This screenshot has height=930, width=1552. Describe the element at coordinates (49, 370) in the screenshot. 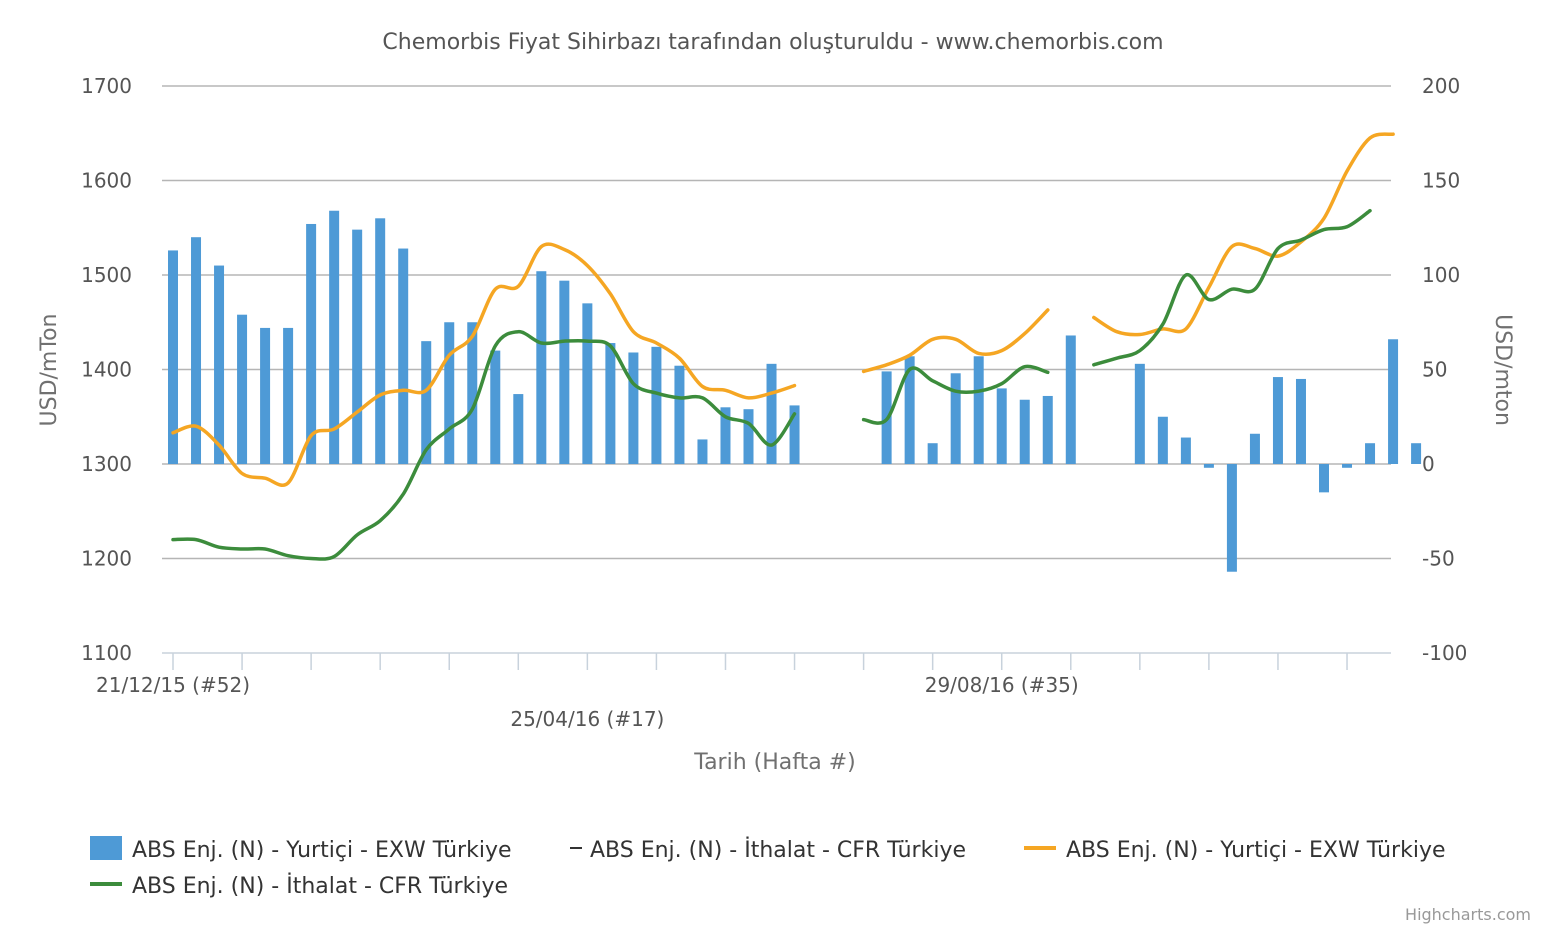

I see `y-axis-left-title: USD/mTon` at that location.